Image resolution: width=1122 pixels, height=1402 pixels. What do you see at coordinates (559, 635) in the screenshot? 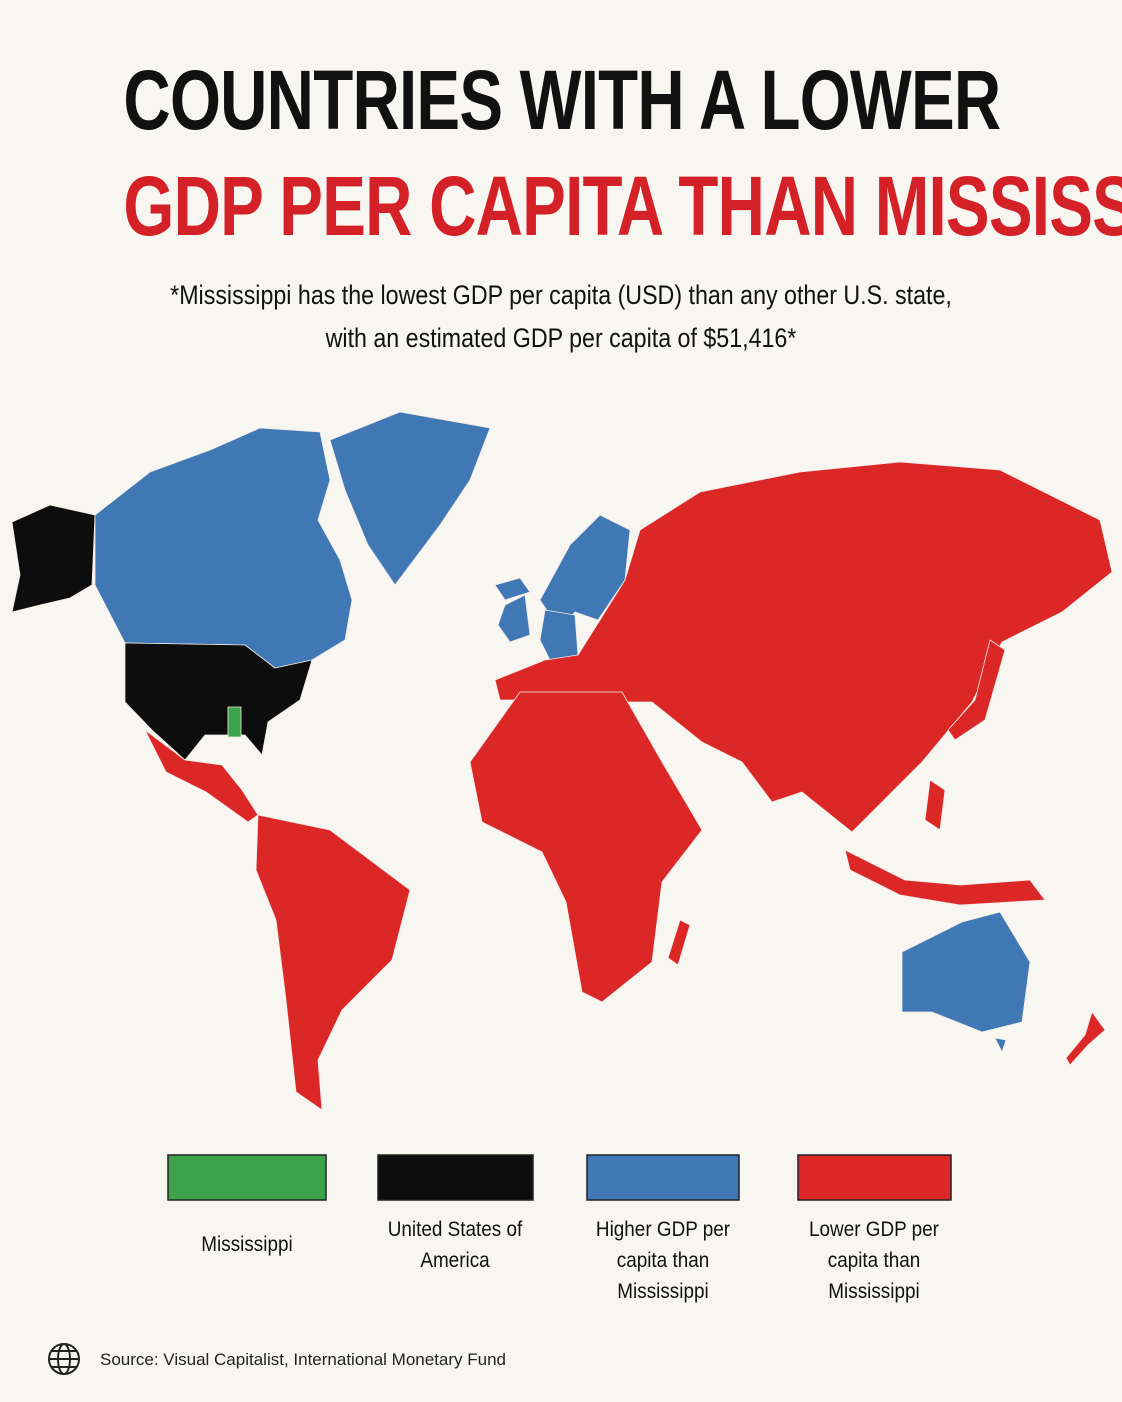
I see `central-europe` at bounding box center [559, 635].